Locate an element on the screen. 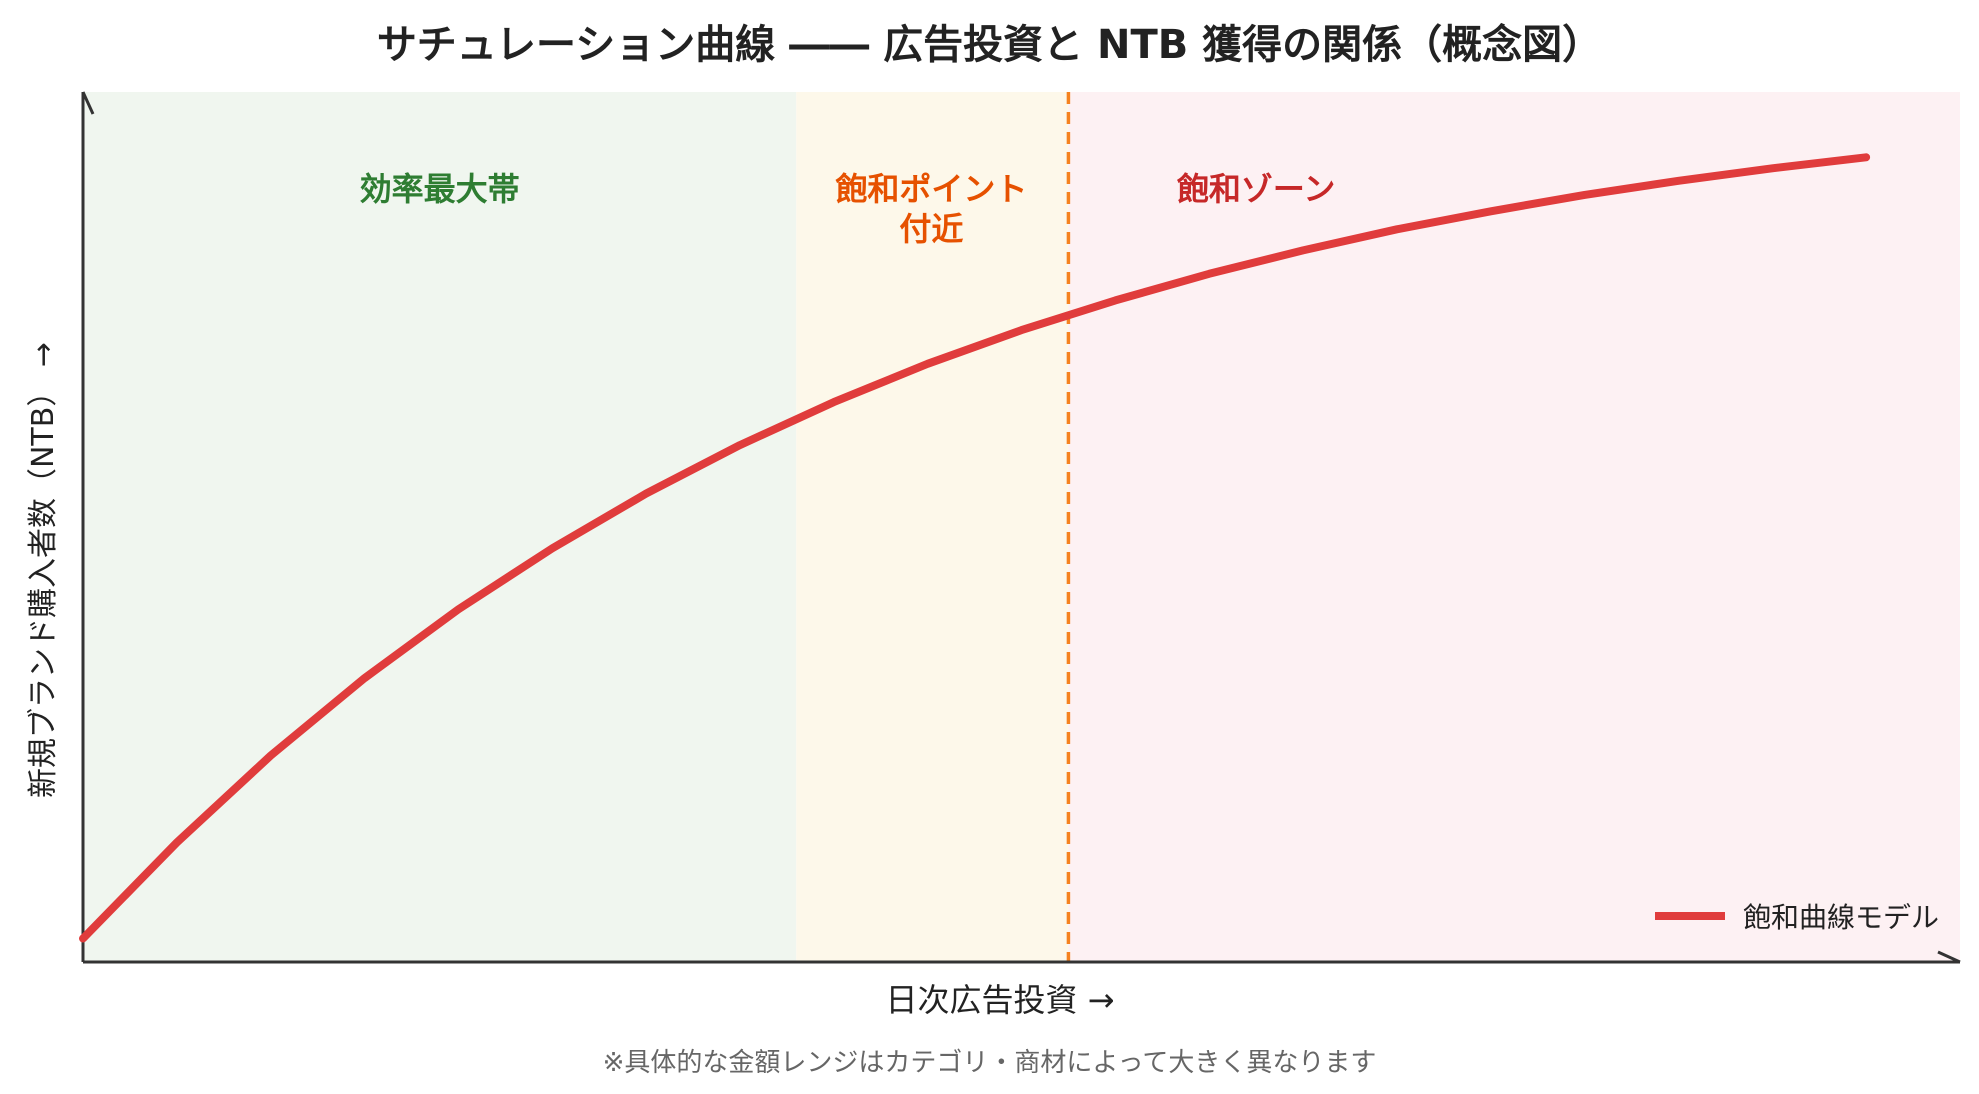 Image resolution: width=1979 pixels, height=1094 pixels. zone-efficient-label: 効率最大帯 is located at coordinates (440, 189).